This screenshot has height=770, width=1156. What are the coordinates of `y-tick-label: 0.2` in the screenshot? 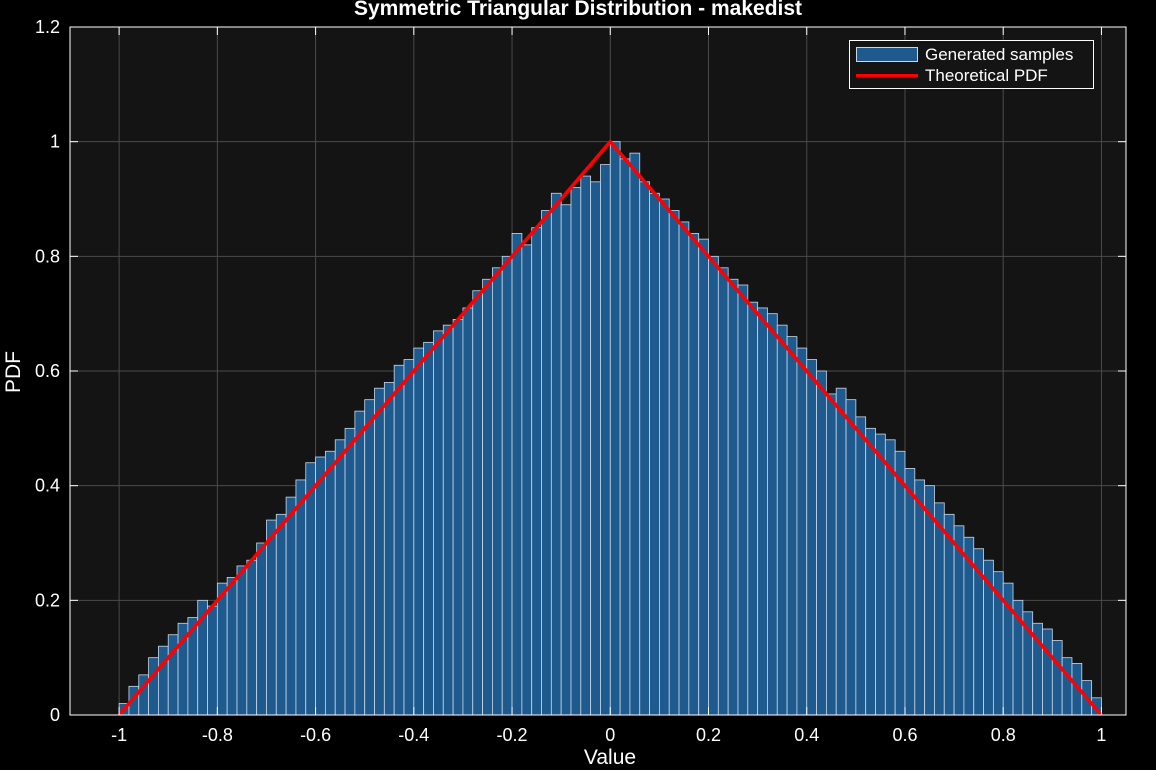 It's located at (47, 600).